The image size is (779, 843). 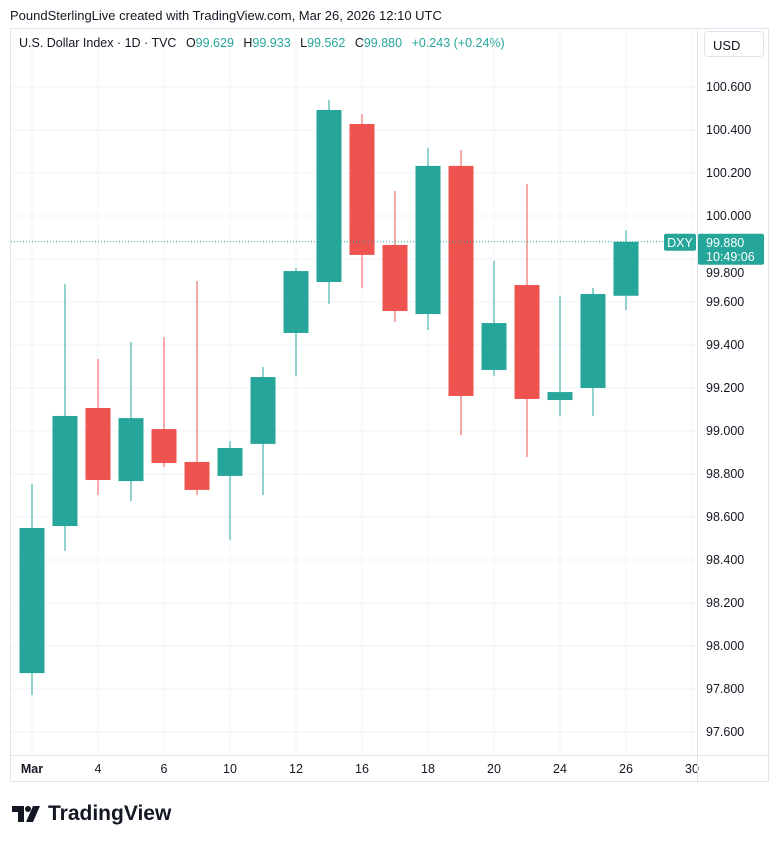 What do you see at coordinates (728, 216) in the screenshot?
I see `y-tick-label: 100.000` at bounding box center [728, 216].